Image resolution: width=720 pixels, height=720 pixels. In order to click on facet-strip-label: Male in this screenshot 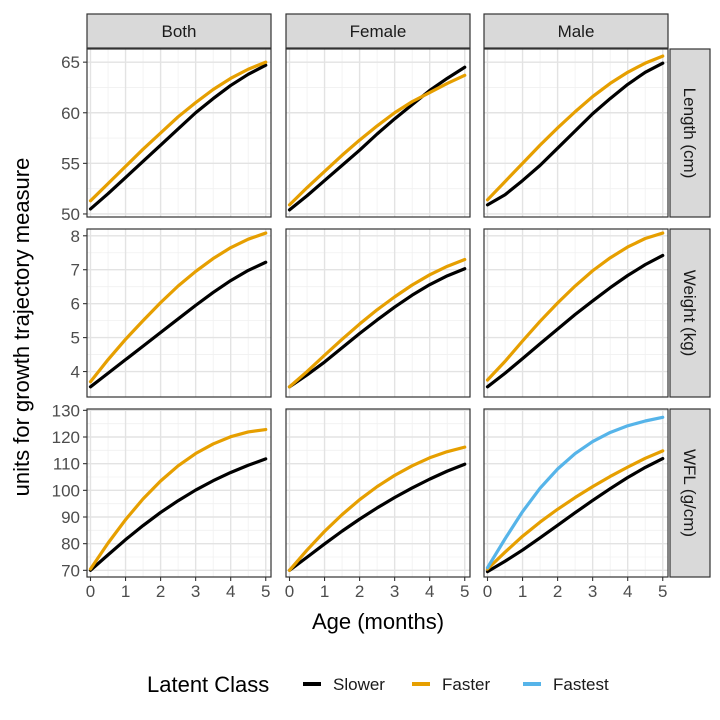, I will do `click(576, 31)`.